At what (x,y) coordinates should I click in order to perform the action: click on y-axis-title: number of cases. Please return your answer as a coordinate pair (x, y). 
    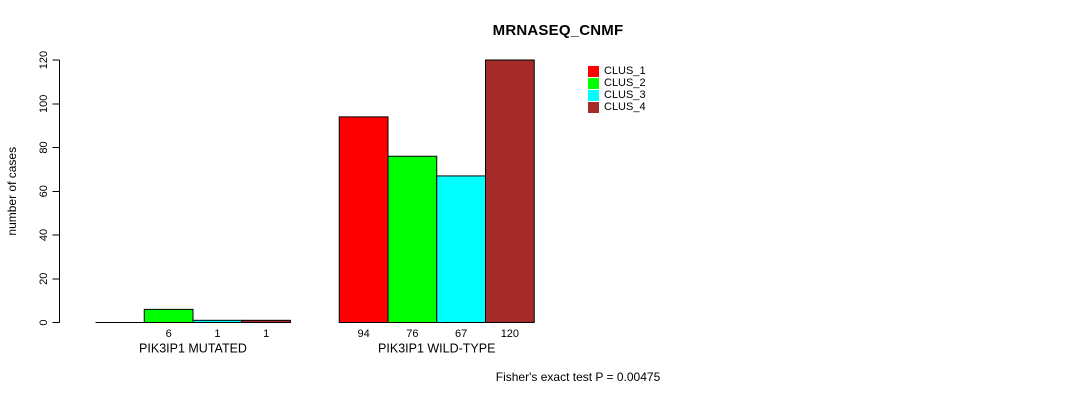
    Looking at the image, I should click on (12, 191).